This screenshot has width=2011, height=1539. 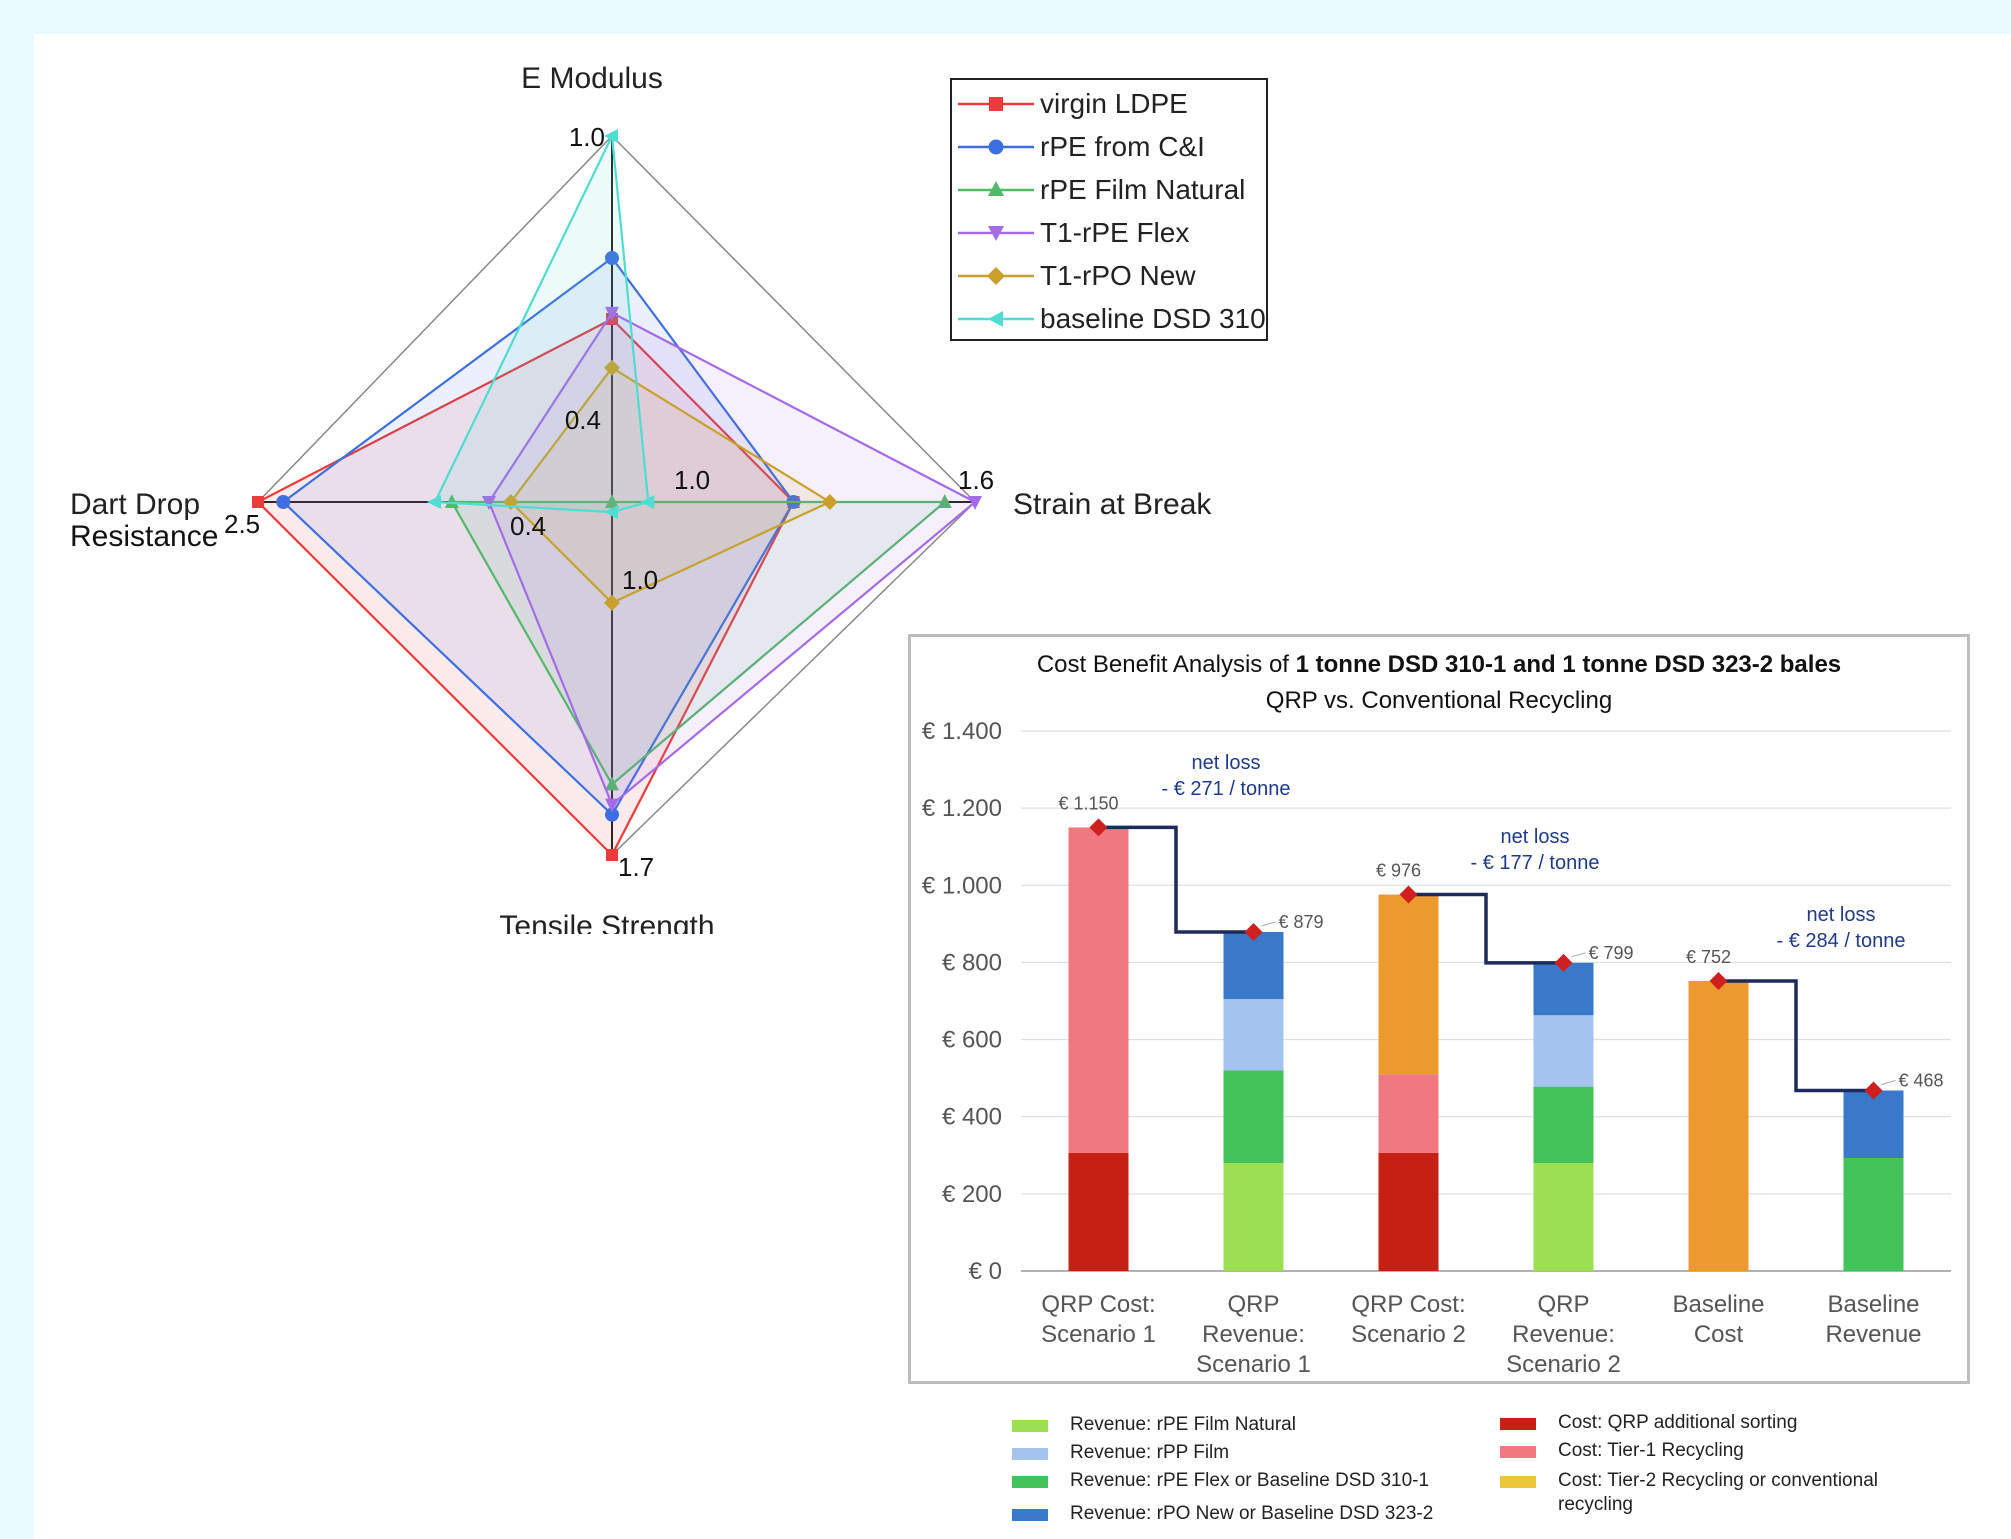 What do you see at coordinates (996, 319) in the screenshot?
I see `legend-marker-triangle-left` at bounding box center [996, 319].